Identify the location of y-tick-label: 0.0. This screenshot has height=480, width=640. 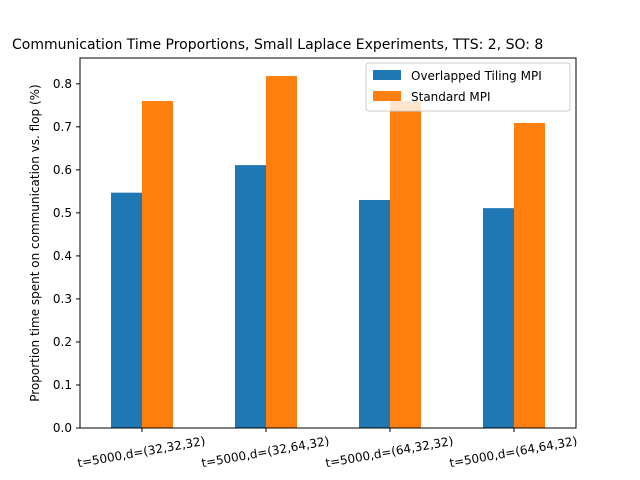
(62, 428).